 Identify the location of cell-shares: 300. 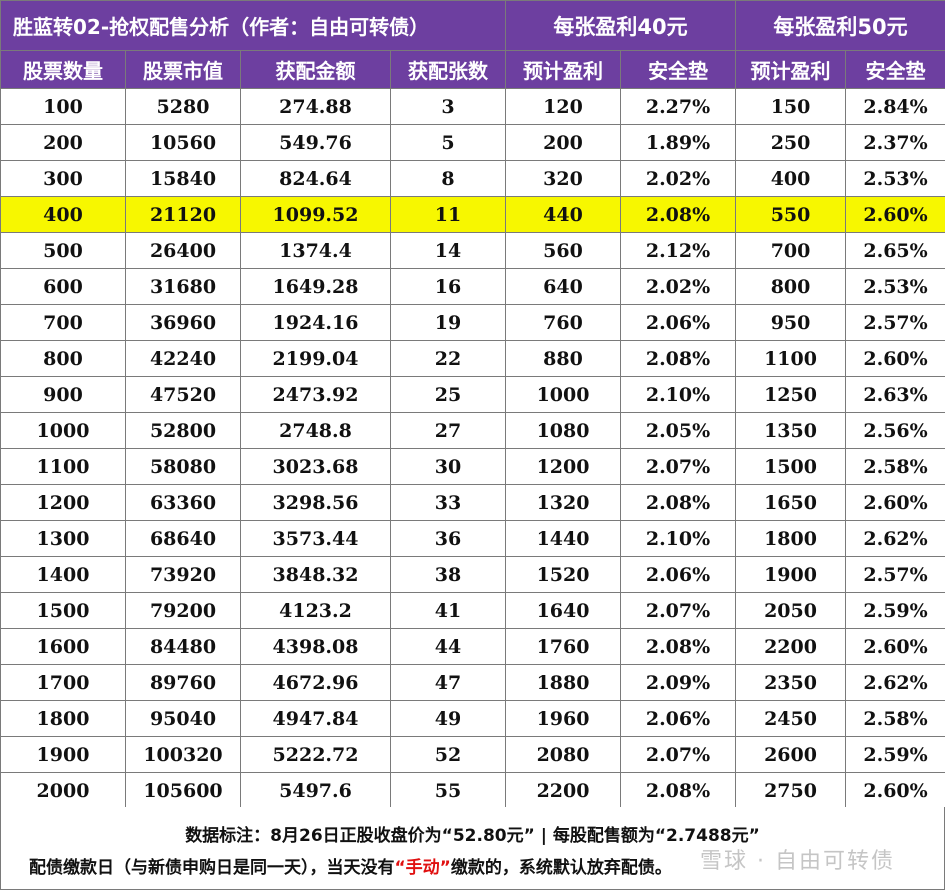
(63, 178).